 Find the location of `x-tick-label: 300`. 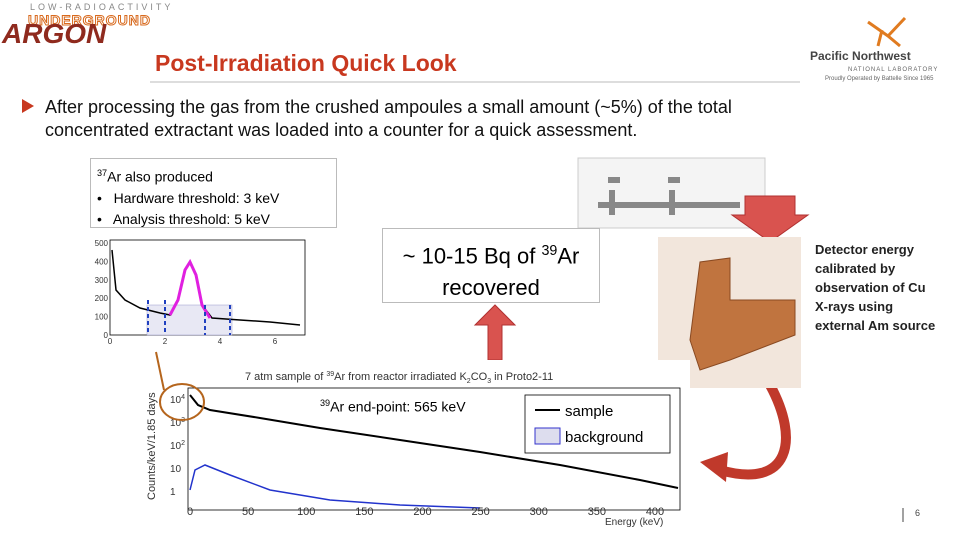

x-tick-label: 300 is located at coordinates (539, 512).